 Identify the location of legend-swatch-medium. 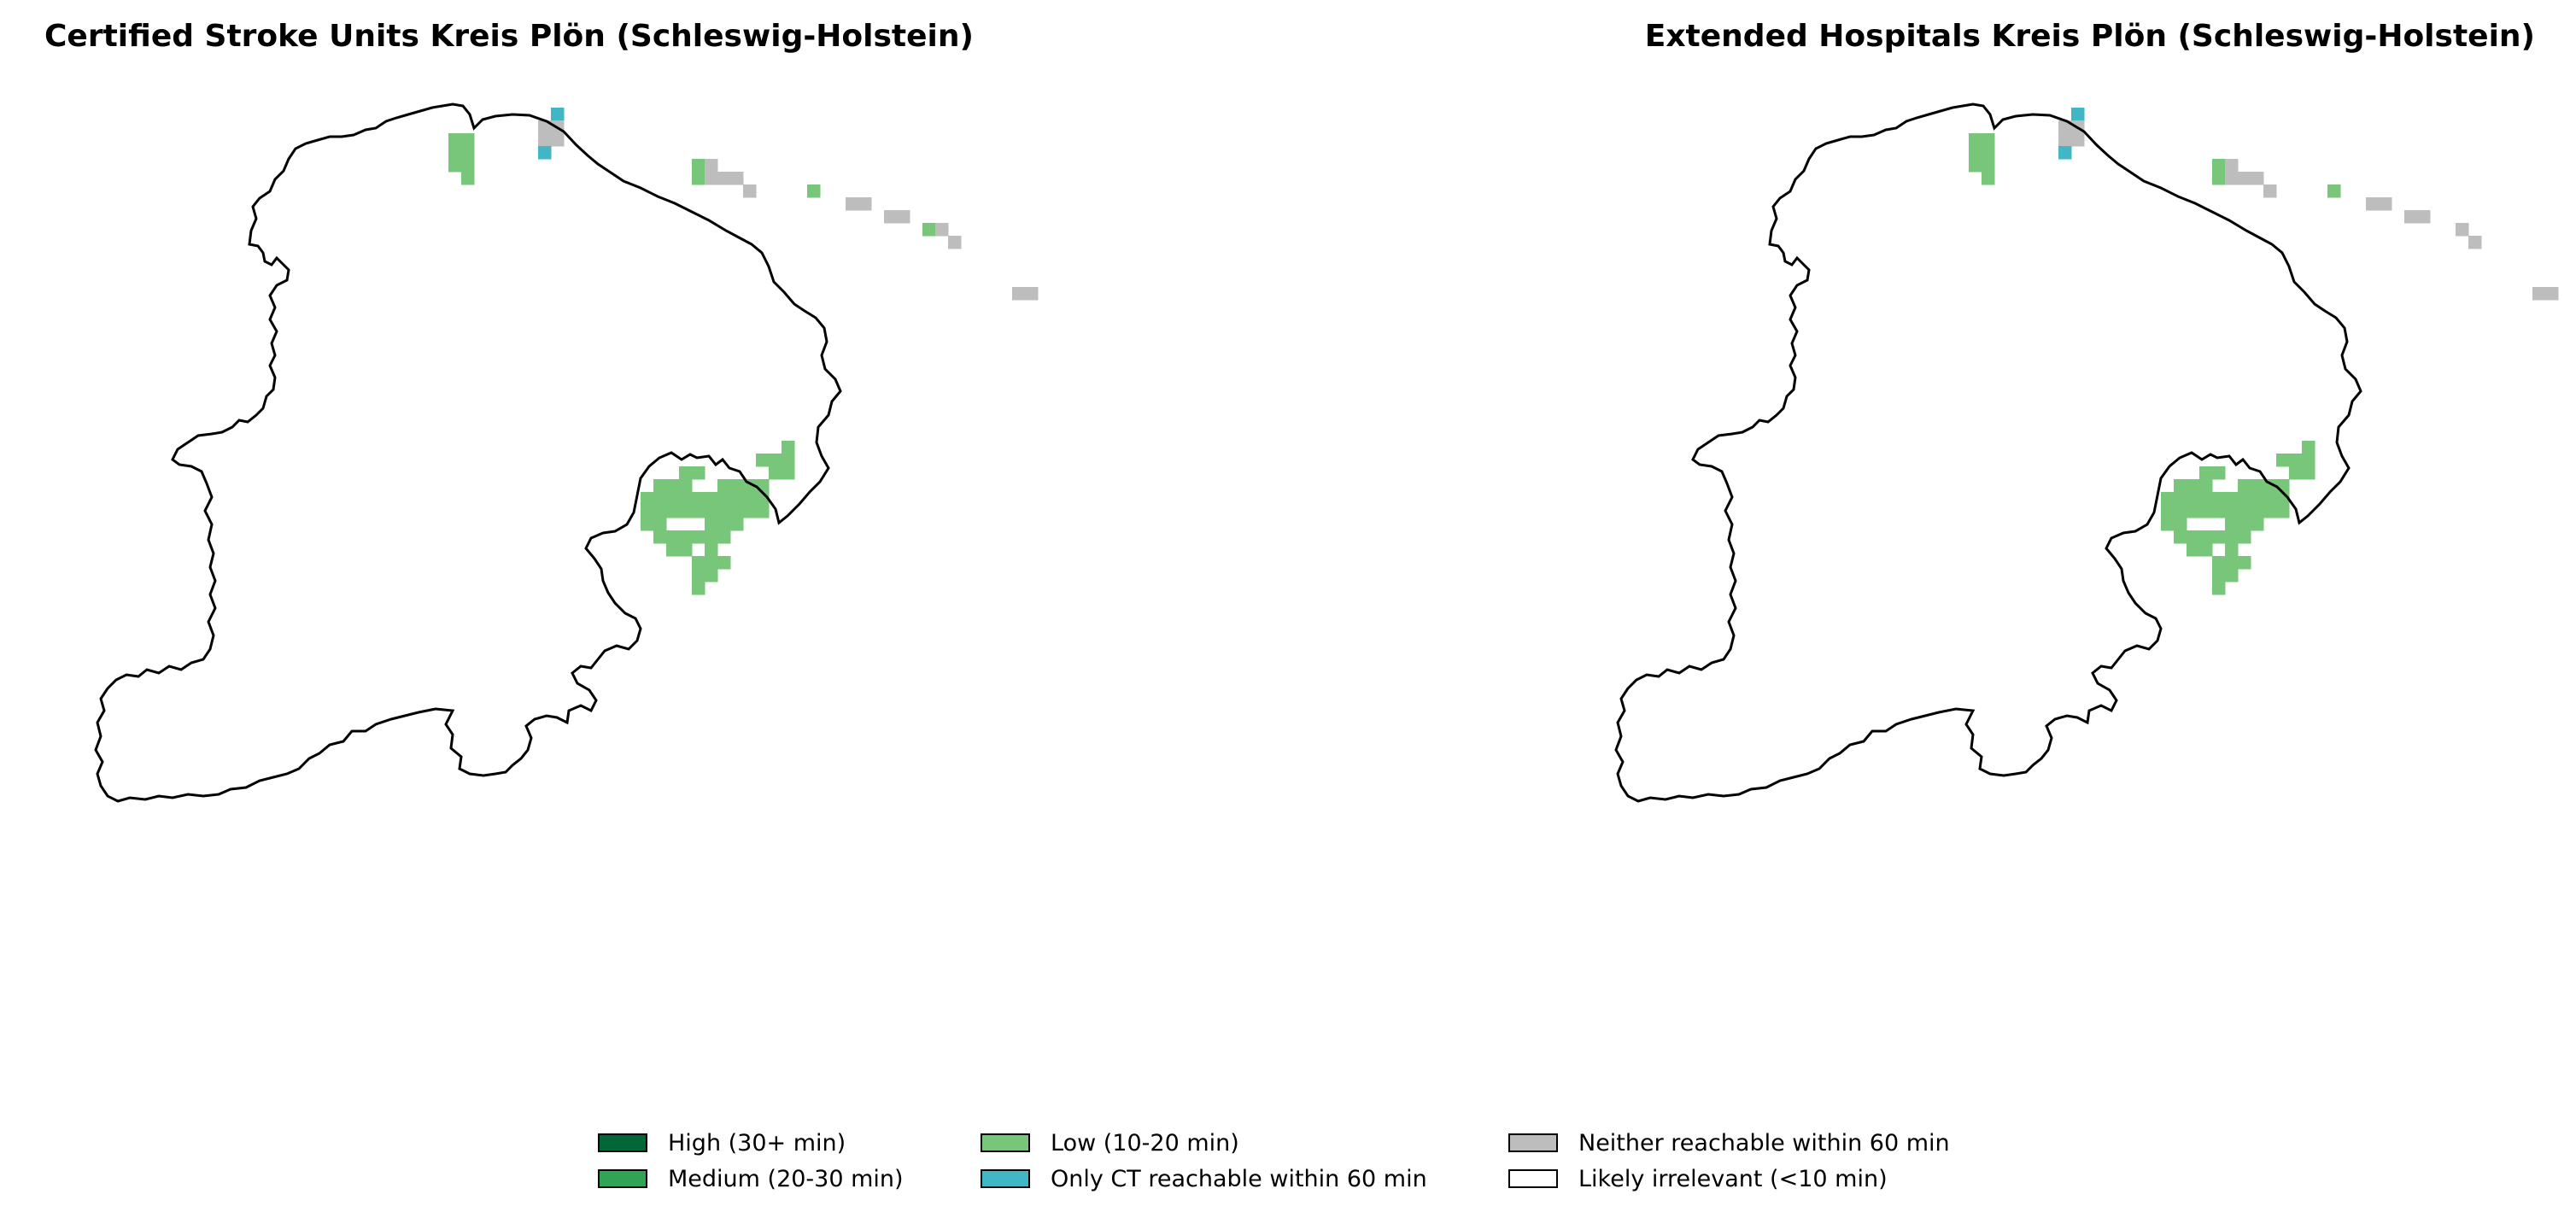
(622, 1178).